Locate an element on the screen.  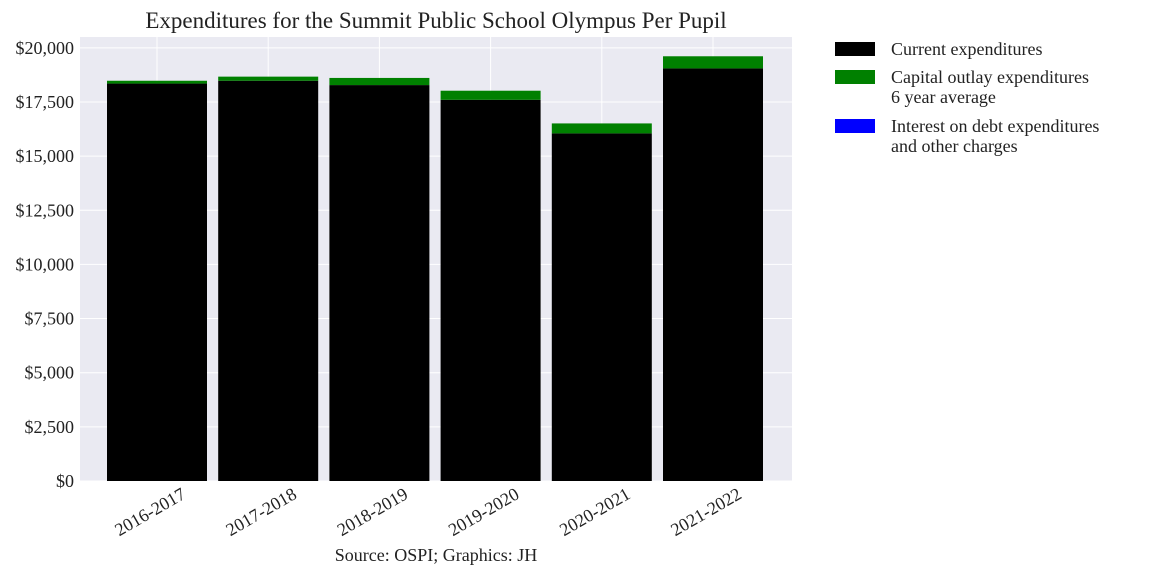
x-axis-label: Source: OSPI; Graphics: JH is located at coordinates (436, 555).